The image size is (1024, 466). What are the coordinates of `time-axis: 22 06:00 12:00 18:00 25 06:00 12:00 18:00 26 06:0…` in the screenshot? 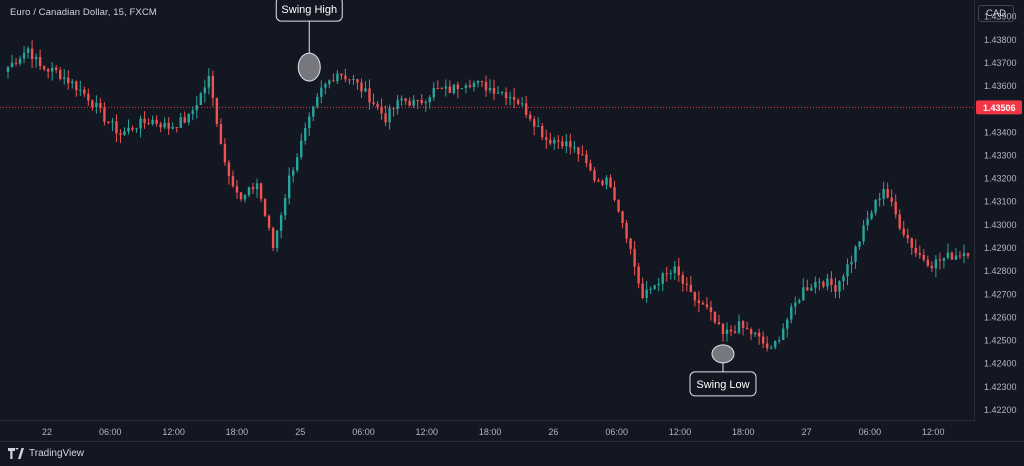 It's located at (487, 431).